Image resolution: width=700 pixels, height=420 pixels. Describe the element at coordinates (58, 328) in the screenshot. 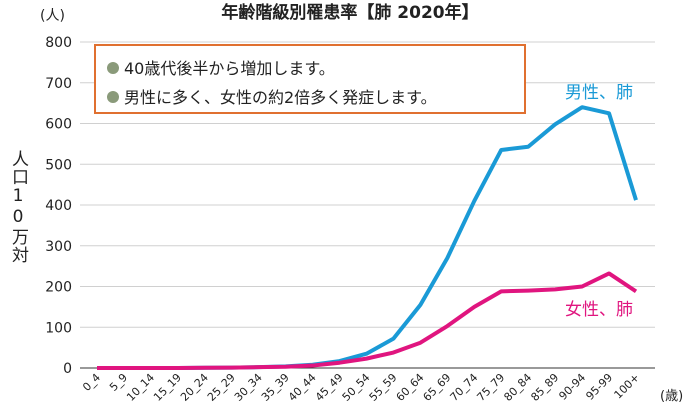

I see `y-tick-label: 100` at that location.